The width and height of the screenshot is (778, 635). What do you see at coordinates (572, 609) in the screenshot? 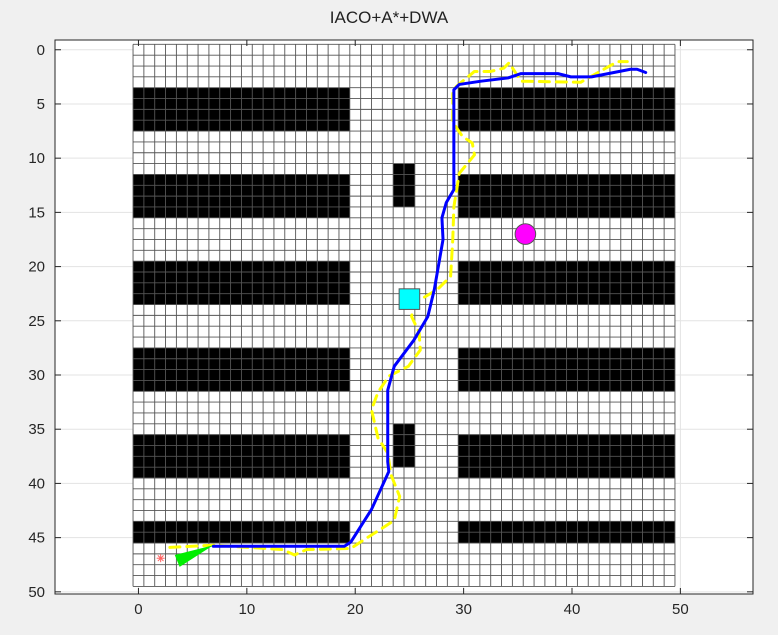
I see `x-tick-label: 40` at bounding box center [572, 609].